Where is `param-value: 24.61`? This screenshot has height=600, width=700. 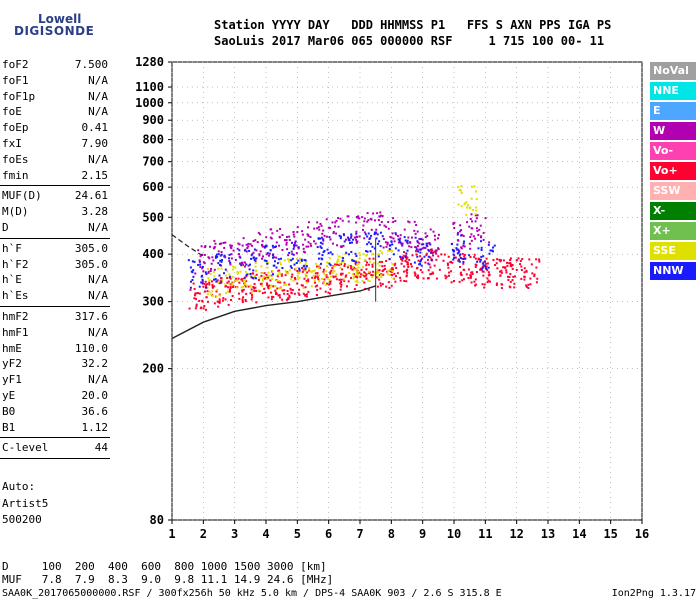
param-value: 24.61 is located at coordinates (91, 196).